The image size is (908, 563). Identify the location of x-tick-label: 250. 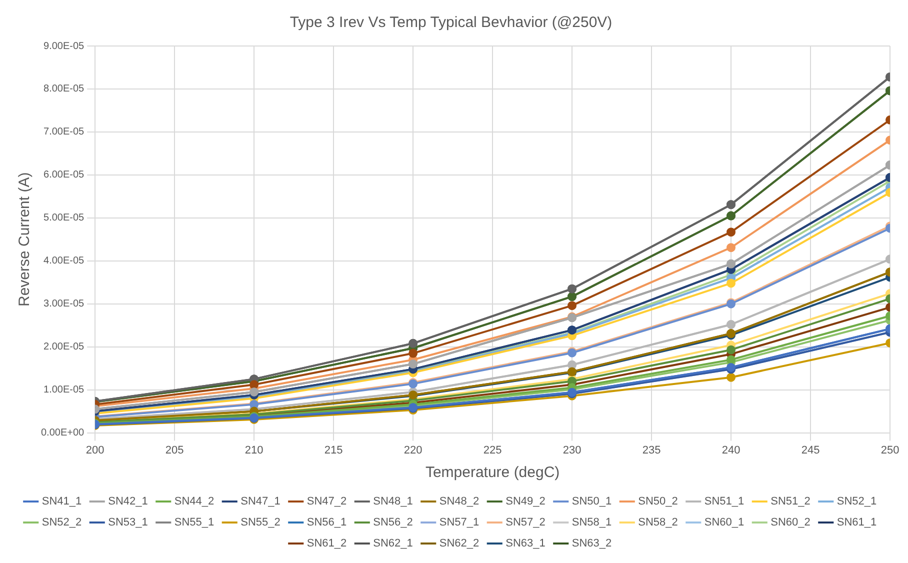
(890, 450).